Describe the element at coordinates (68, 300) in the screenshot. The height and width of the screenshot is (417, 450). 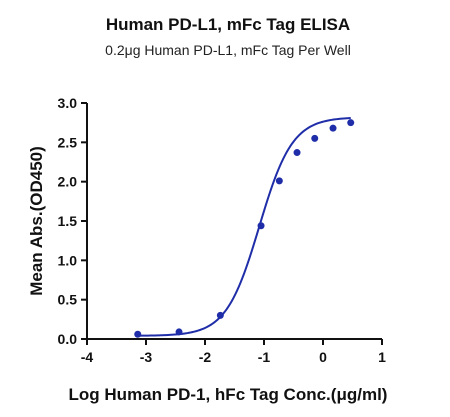
I see `y-tick-label: 0.5` at that location.